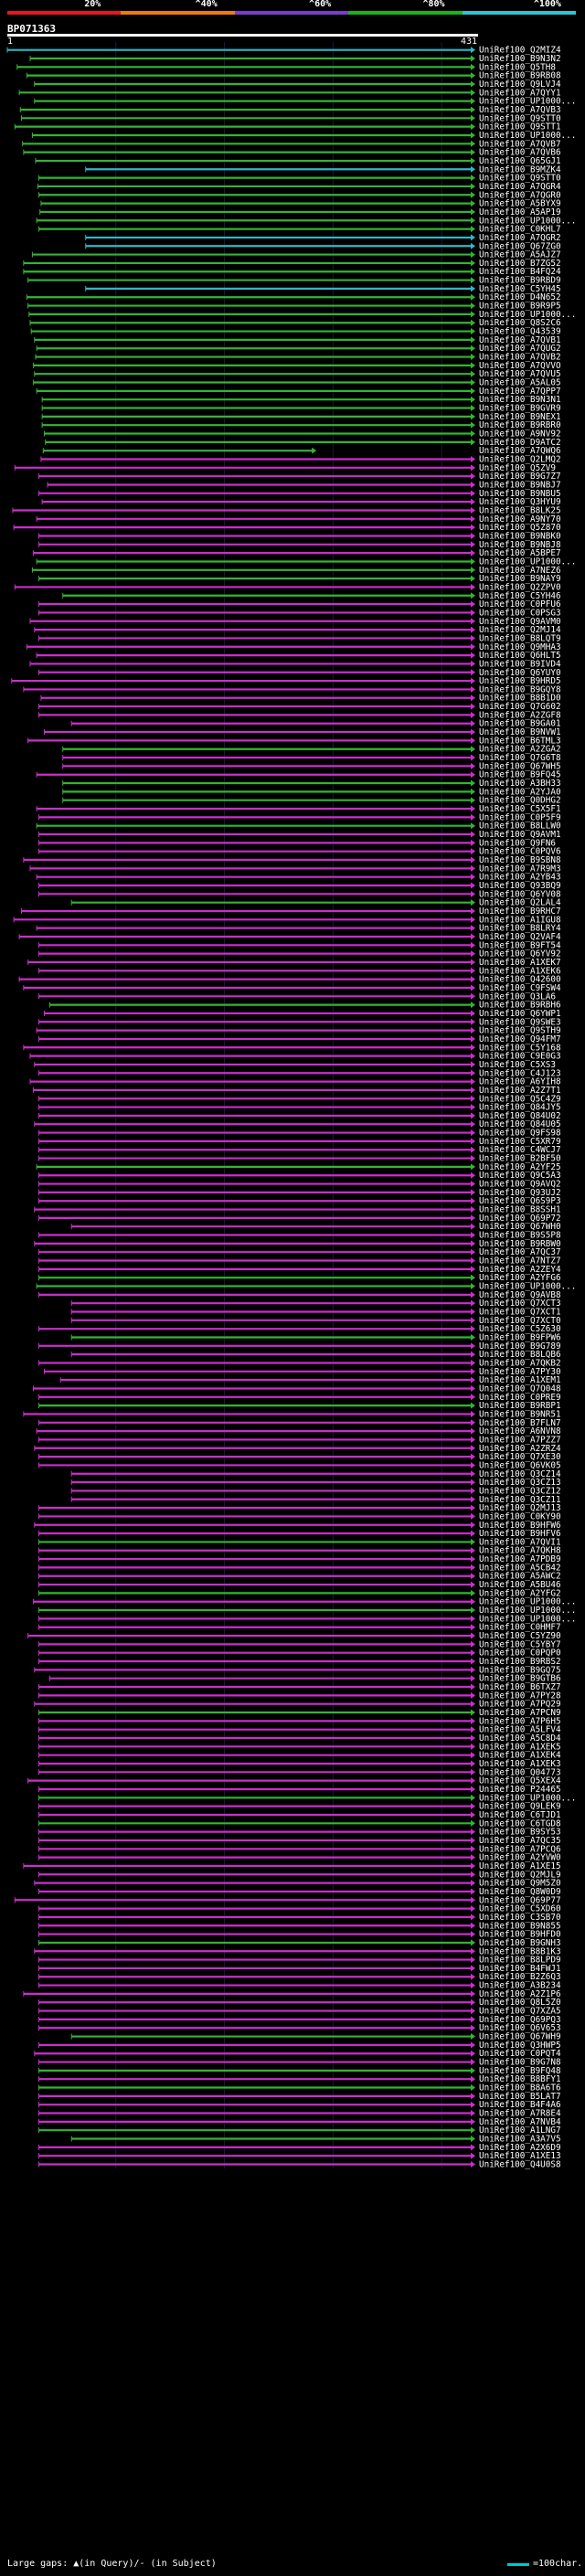 Image resolution: width=585 pixels, height=2576 pixels. I want to click on hit-row: UniRef100_Q7Q048, so click(297, 1388).